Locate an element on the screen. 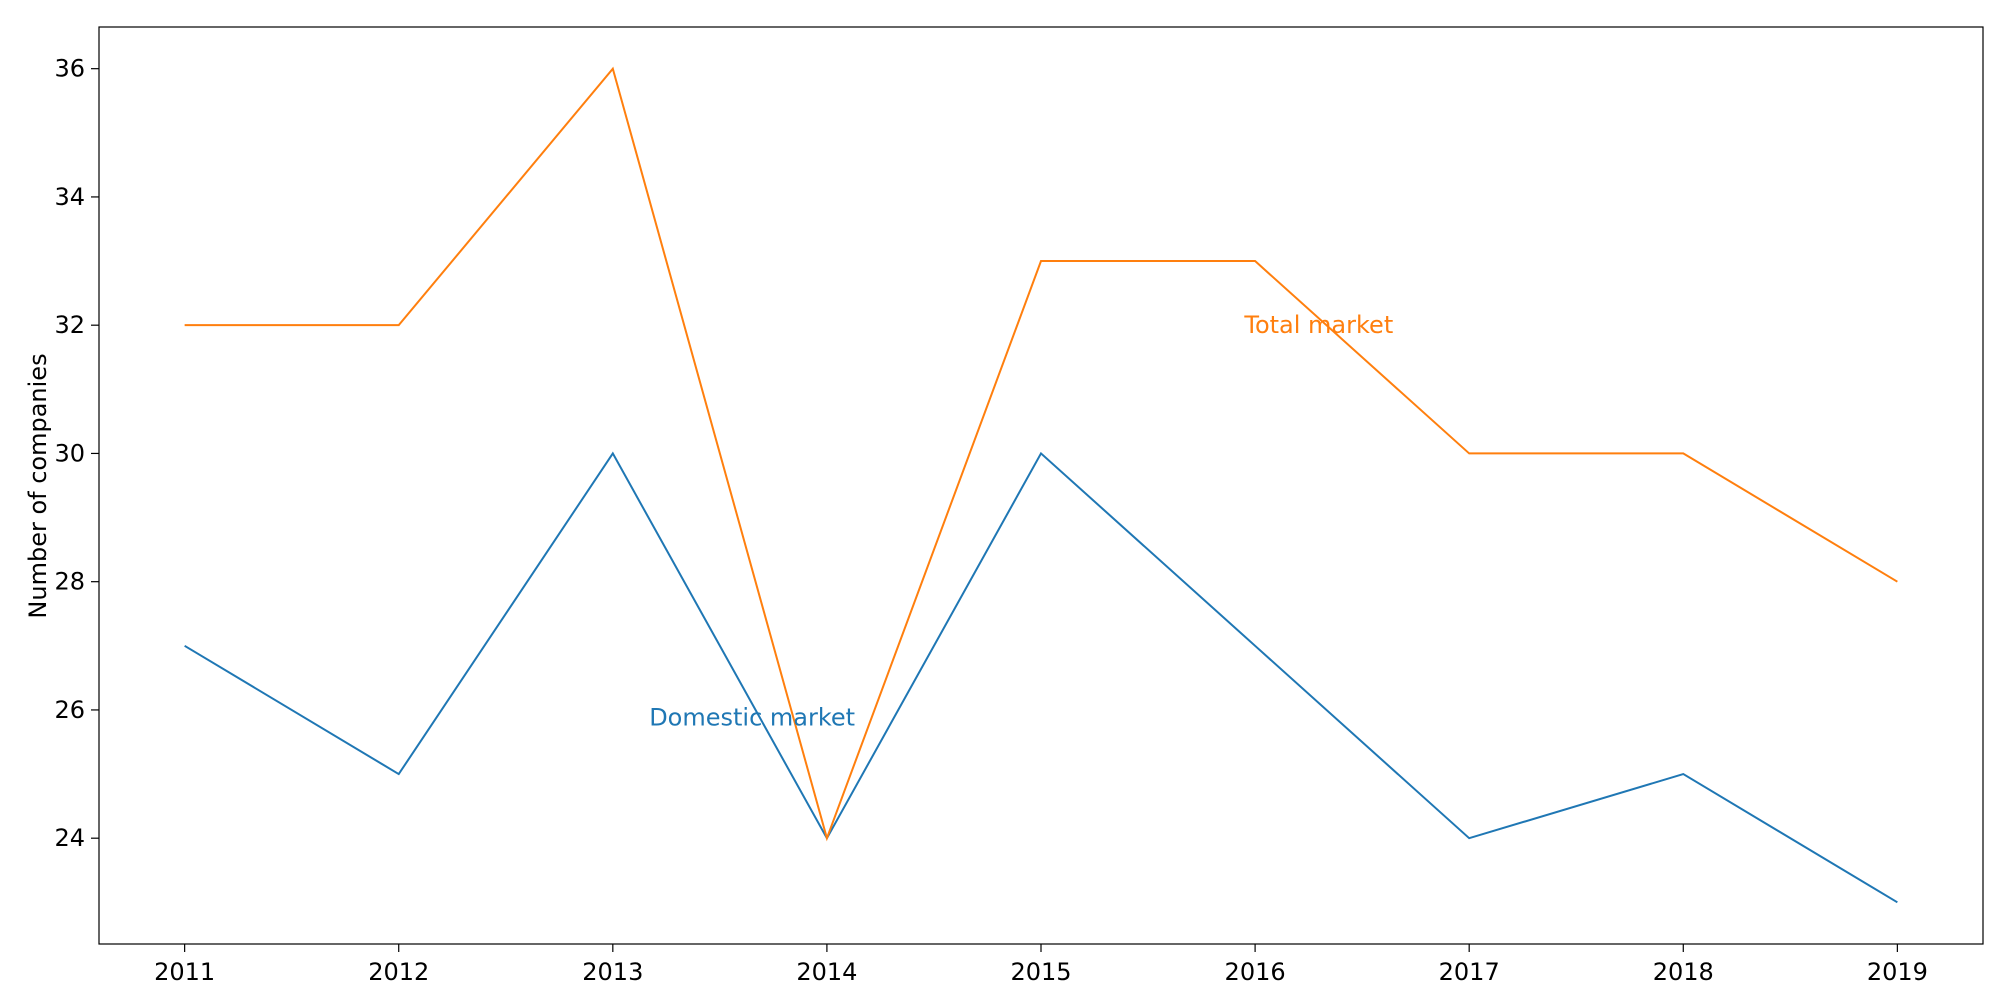 The height and width of the screenshot is (1004, 2000). x-tick-label: 2019 is located at coordinates (1897, 972).